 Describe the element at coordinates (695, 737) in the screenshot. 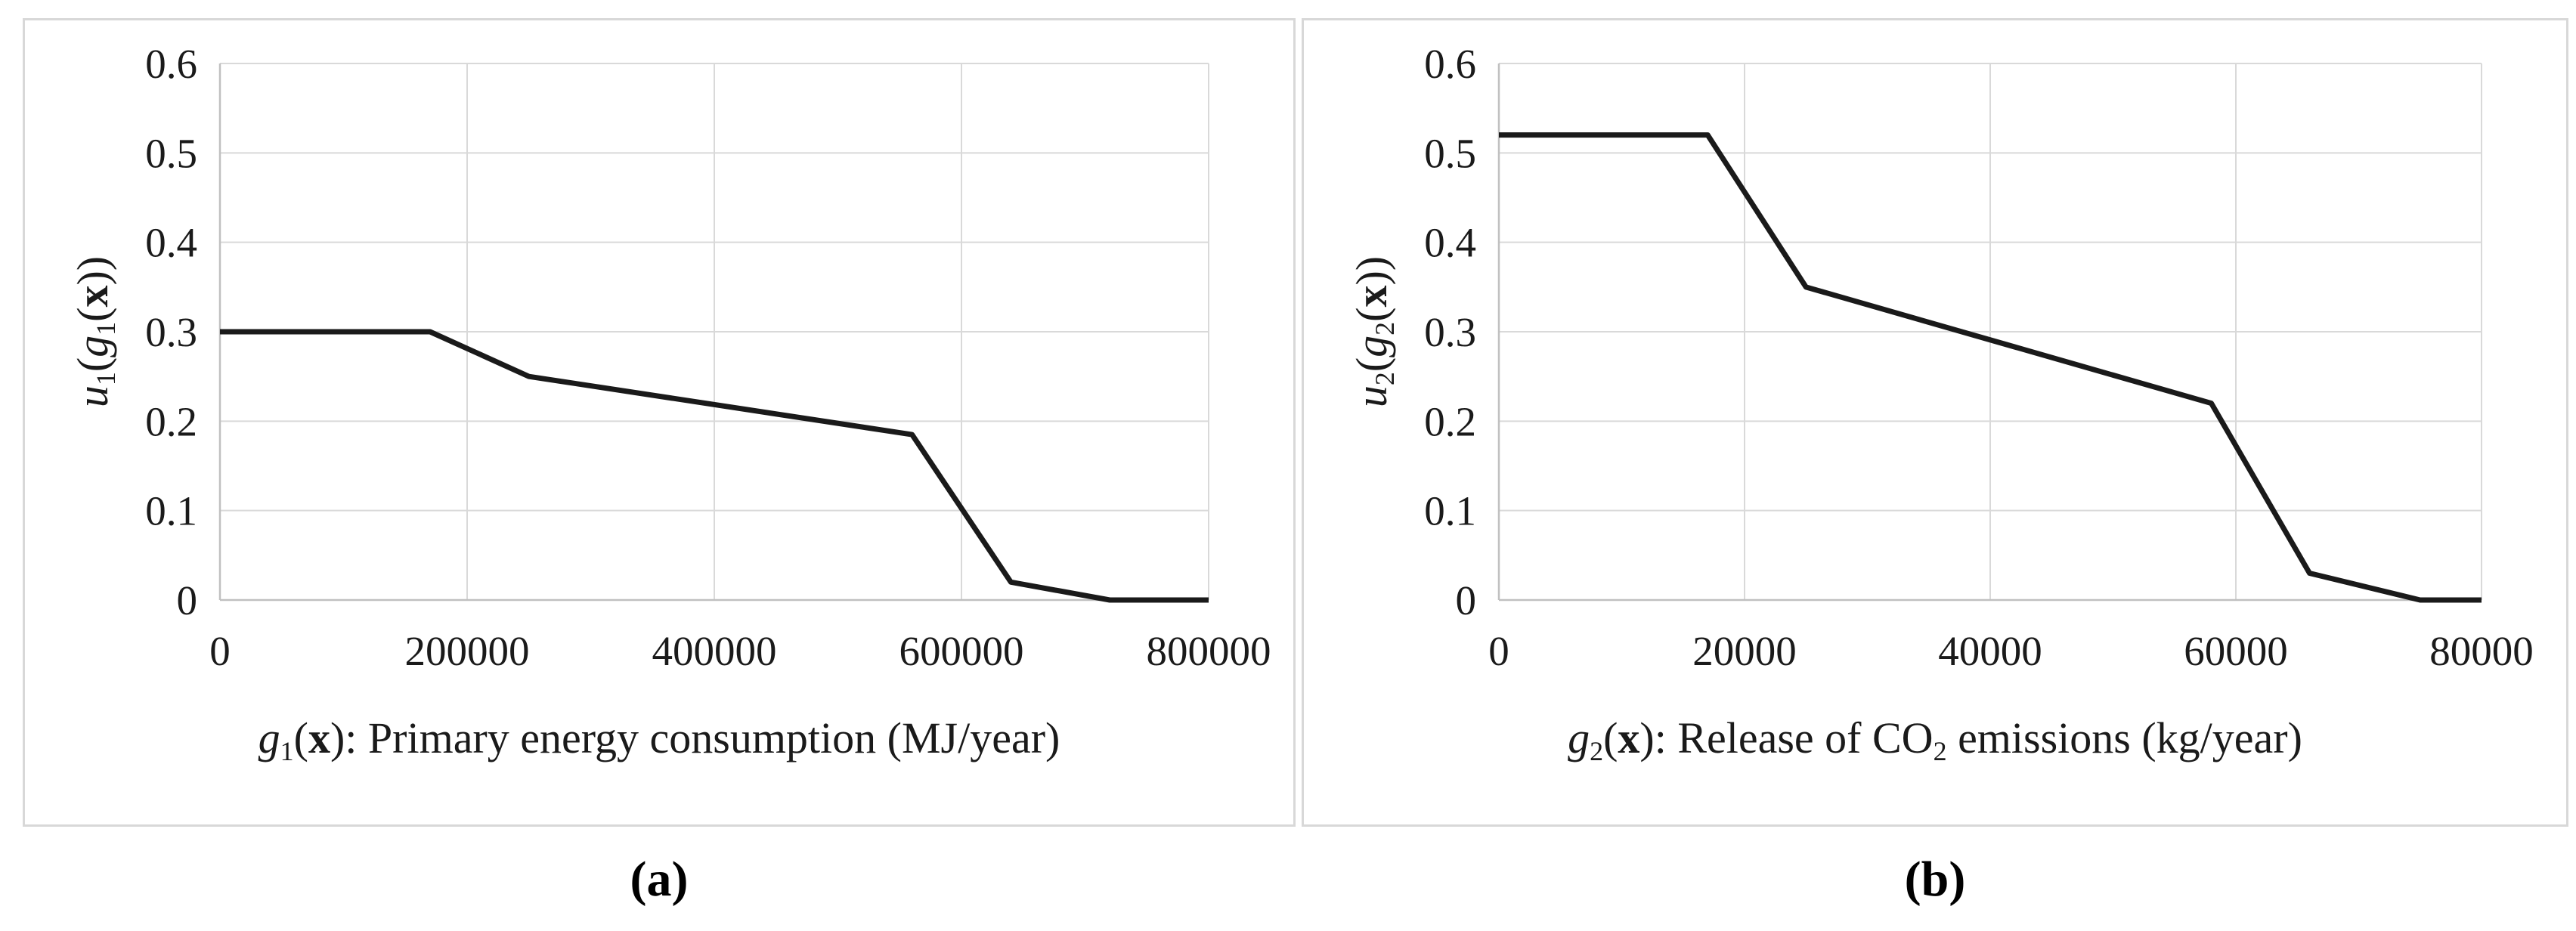

I see `label-run: ): Primary energy consumption (MJ/year)` at that location.